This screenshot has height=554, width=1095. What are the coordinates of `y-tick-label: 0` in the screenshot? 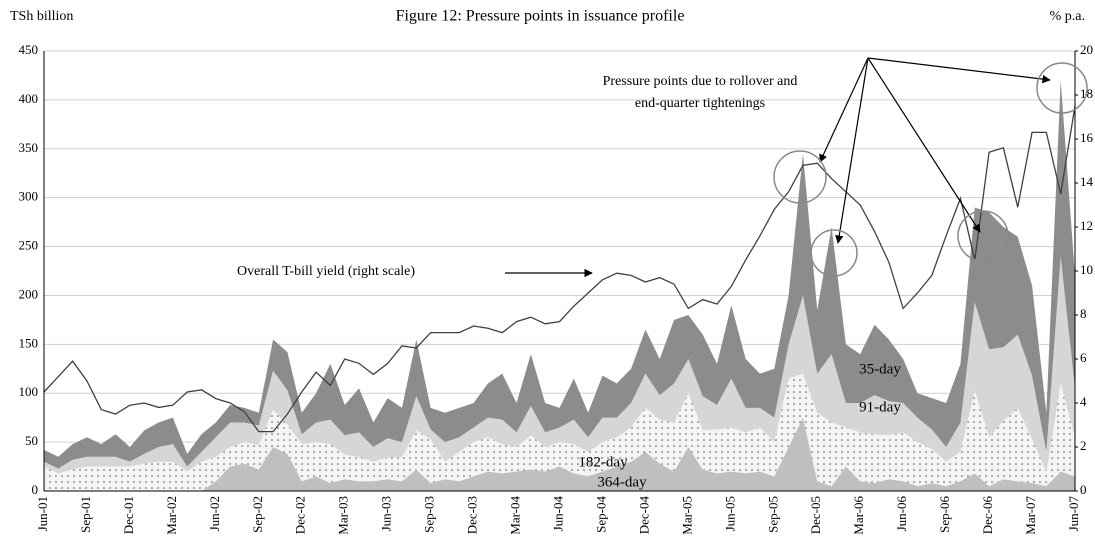 It's located at (35, 489).